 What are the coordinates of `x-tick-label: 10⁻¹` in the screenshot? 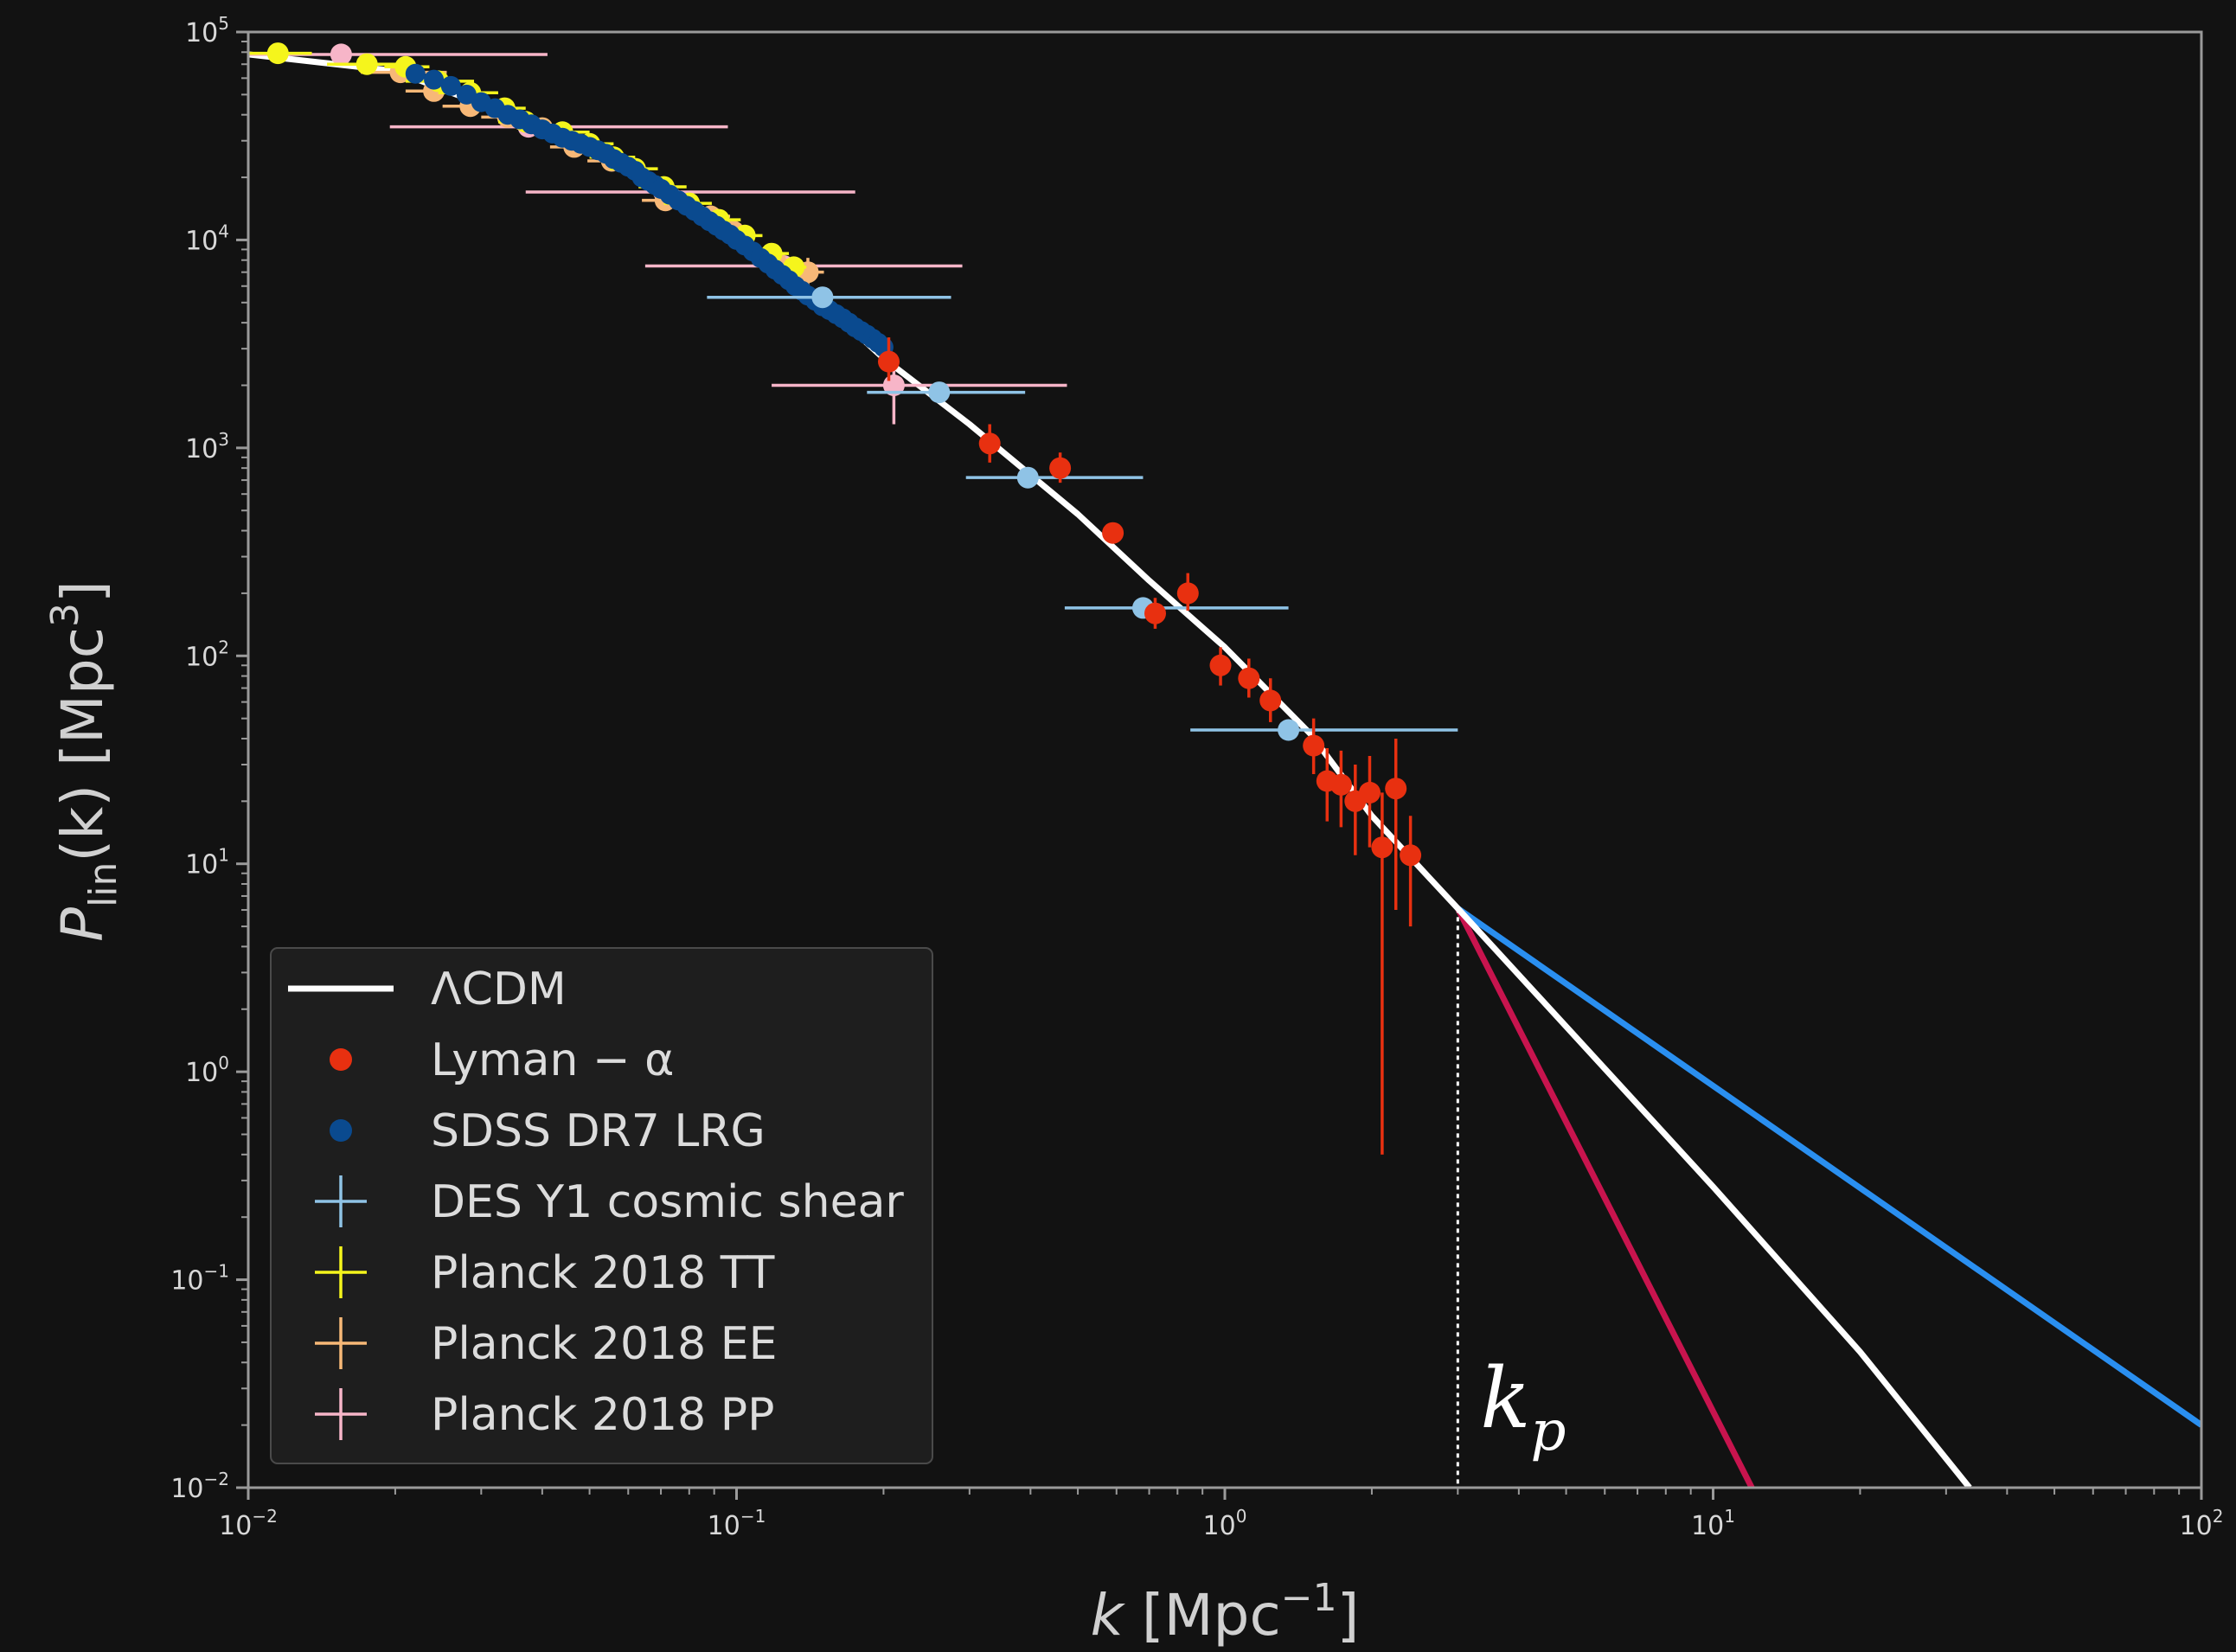 It's located at (737, 1523).